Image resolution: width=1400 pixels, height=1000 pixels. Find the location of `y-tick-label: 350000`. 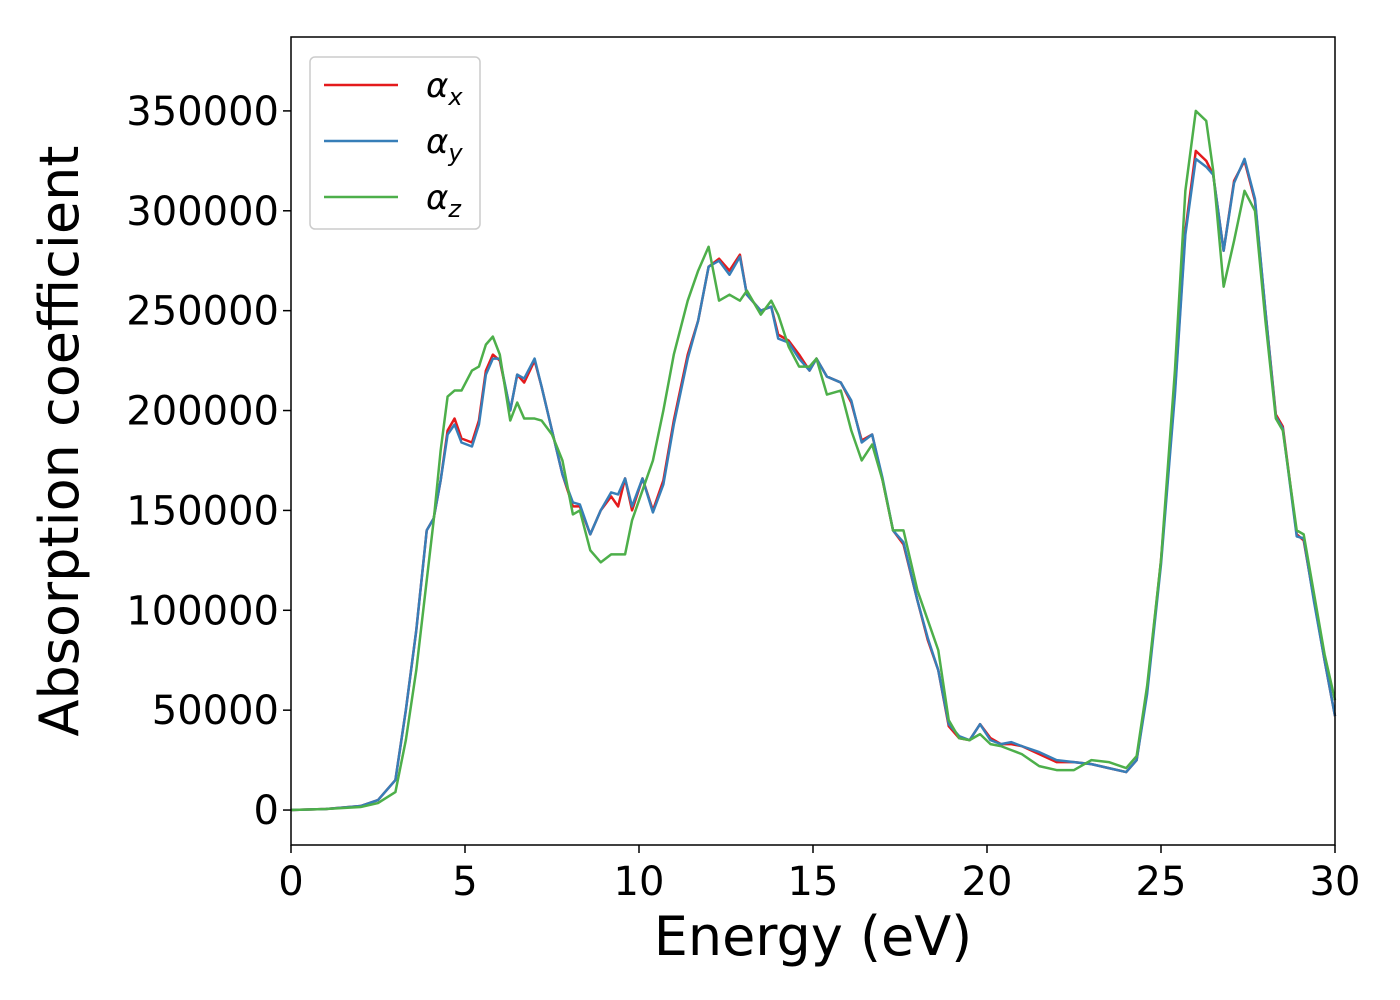

y-tick-label: 350000 is located at coordinates (202, 112).